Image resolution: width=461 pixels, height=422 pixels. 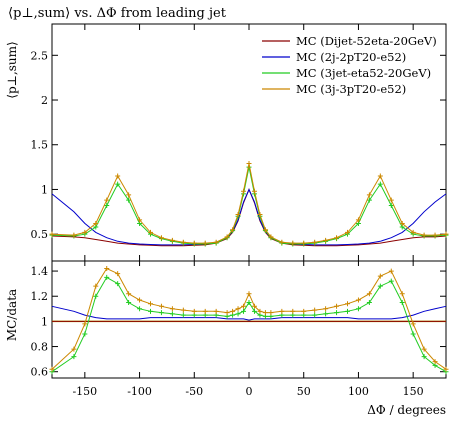 What do you see at coordinates (40, 372) in the screenshot?
I see `ratio-y-tick-label: 0.6` at bounding box center [40, 372].